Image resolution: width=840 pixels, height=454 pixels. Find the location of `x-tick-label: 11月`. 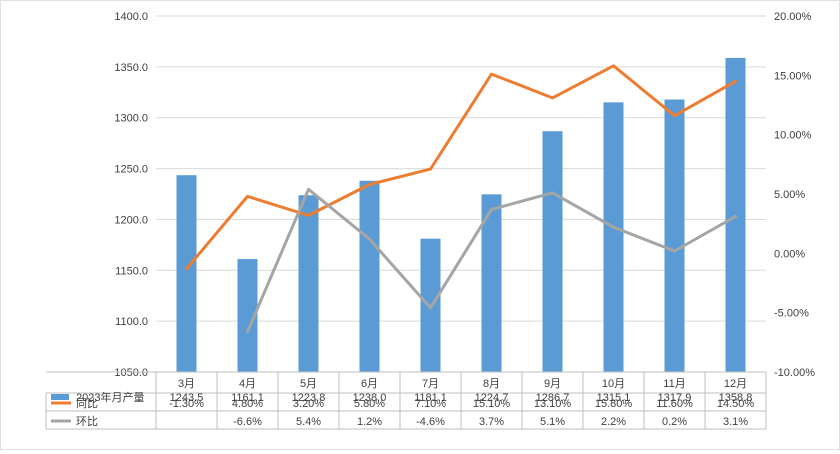

x-tick-label: 11月 is located at coordinates (674, 384).